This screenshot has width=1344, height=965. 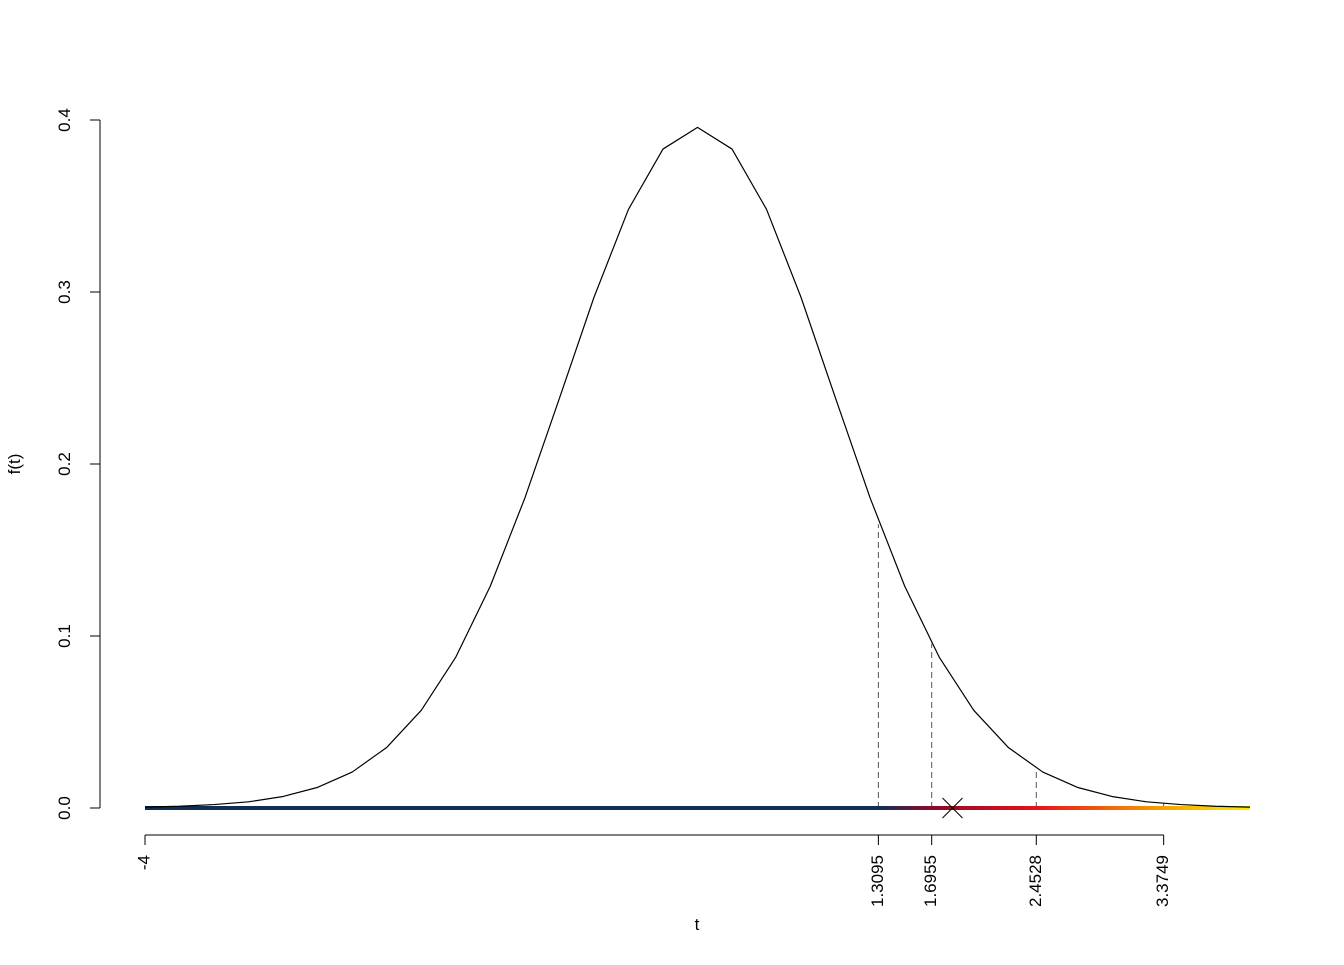 I want to click on observed-marker, so click(x=952, y=808).